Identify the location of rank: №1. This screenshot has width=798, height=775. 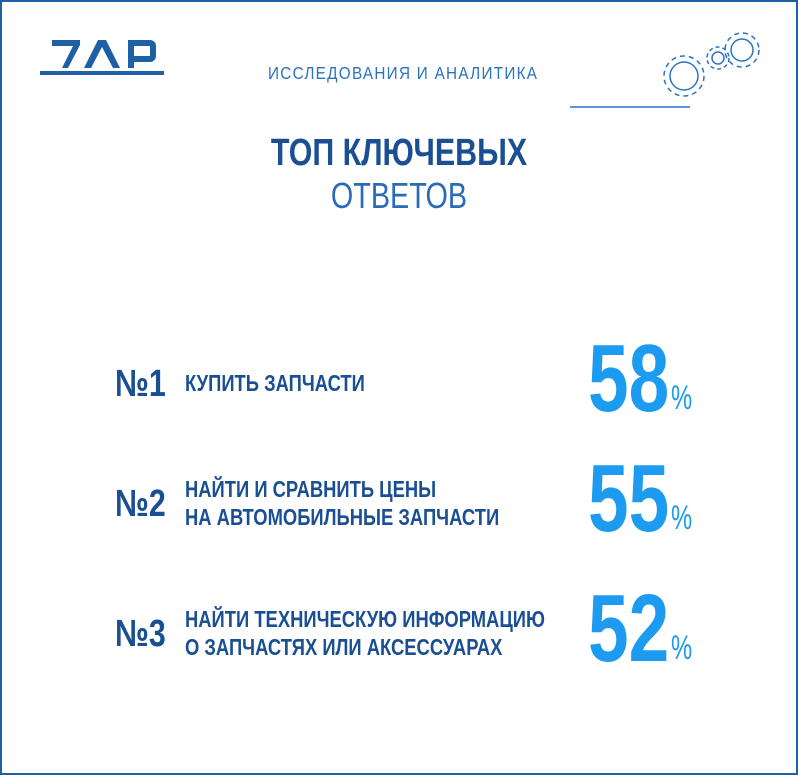
(140, 384).